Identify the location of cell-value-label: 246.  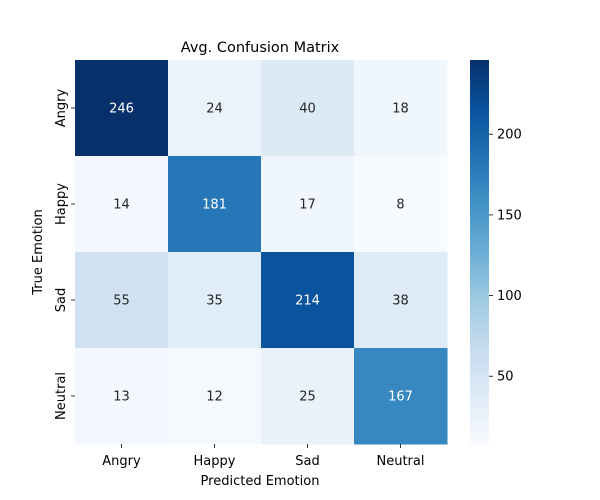
(121, 109).